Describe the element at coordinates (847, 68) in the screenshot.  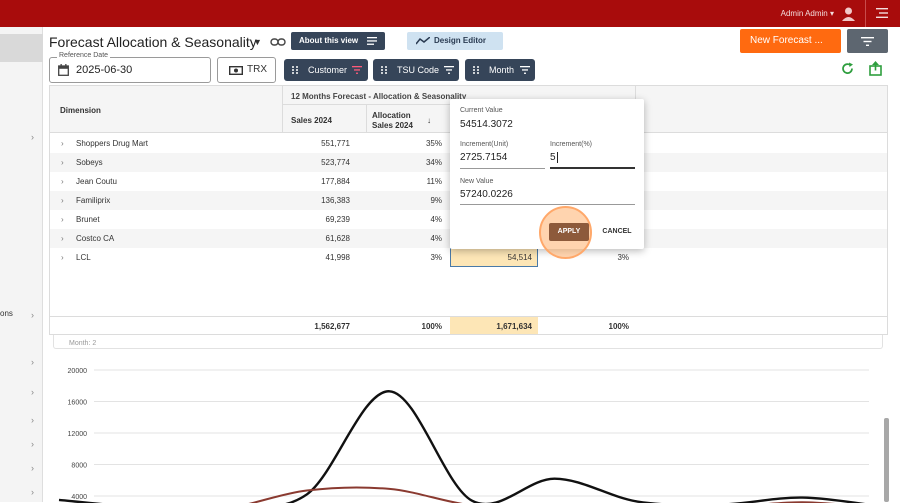
I see `refresh-icon` at that location.